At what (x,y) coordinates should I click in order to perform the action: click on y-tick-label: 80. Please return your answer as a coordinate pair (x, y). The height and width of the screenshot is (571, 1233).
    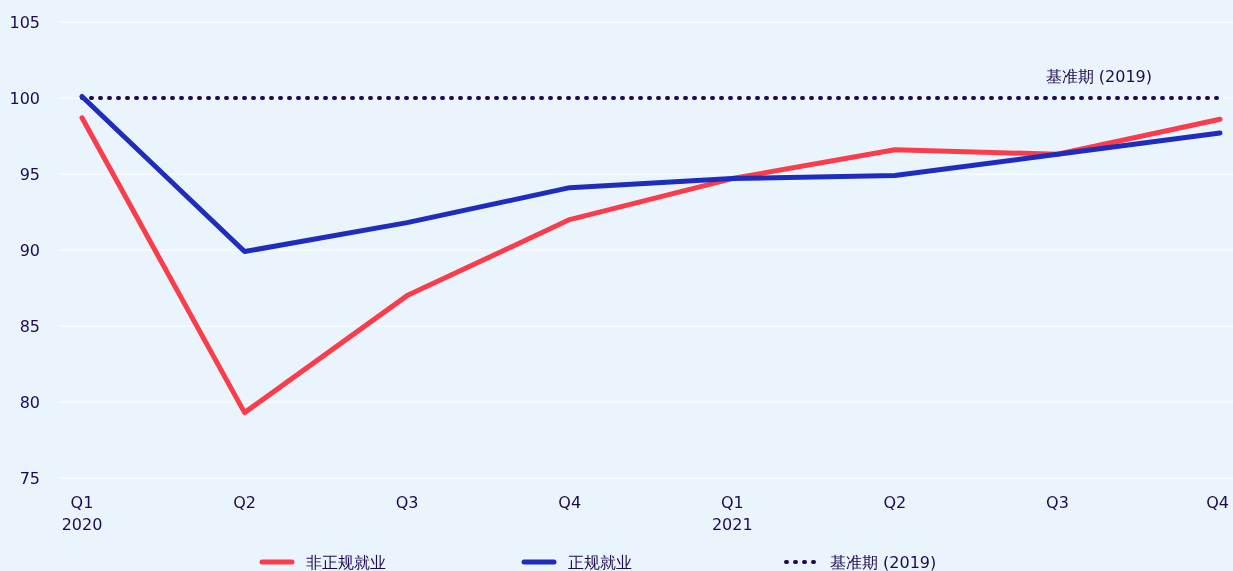
    Looking at the image, I should click on (29, 402).